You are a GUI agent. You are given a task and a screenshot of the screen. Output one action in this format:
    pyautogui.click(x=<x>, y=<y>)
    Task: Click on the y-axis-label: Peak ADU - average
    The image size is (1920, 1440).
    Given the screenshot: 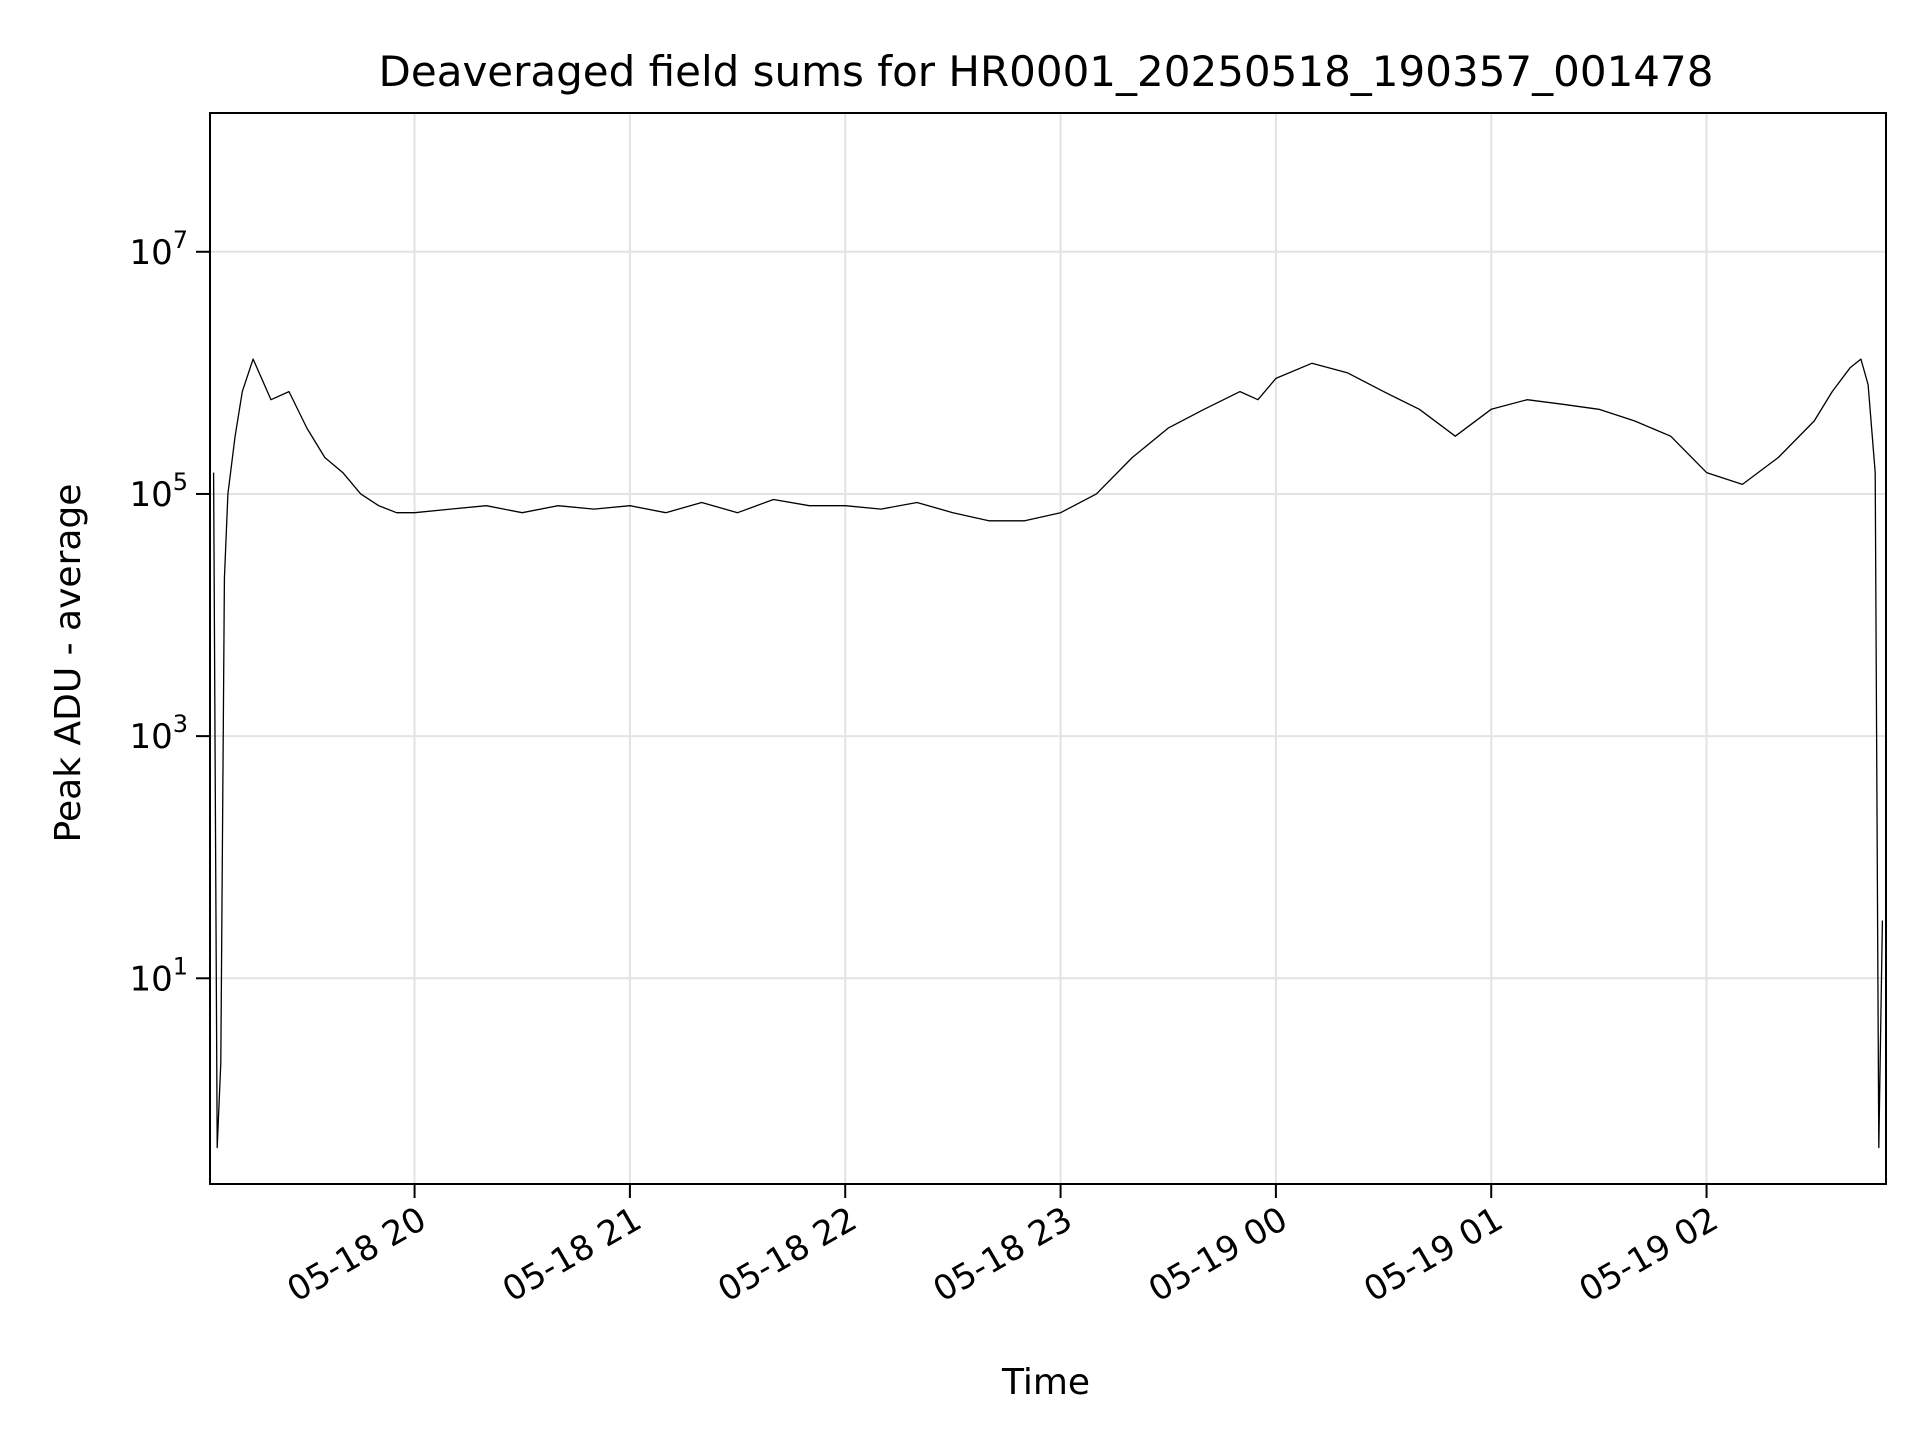 What is the action you would take?
    pyautogui.click(x=68, y=663)
    